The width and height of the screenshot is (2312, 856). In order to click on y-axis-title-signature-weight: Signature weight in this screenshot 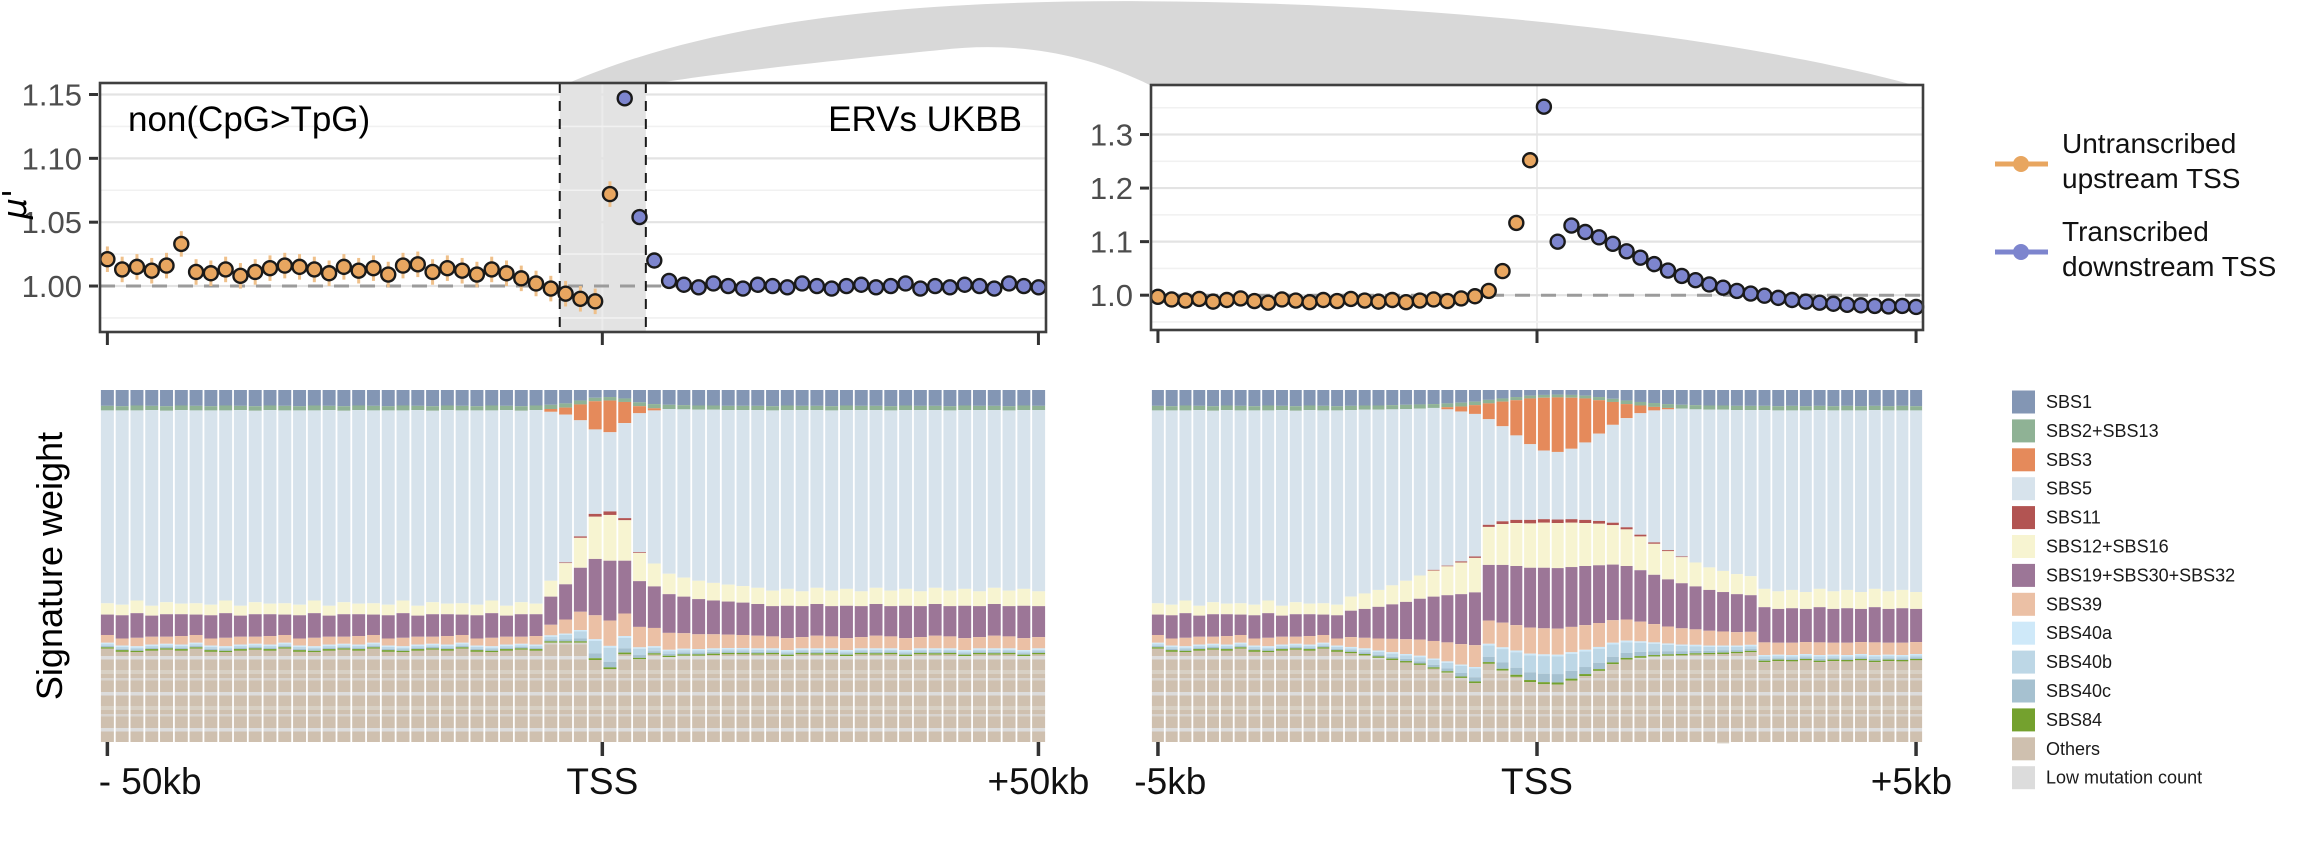, I will do `click(49, 566)`.